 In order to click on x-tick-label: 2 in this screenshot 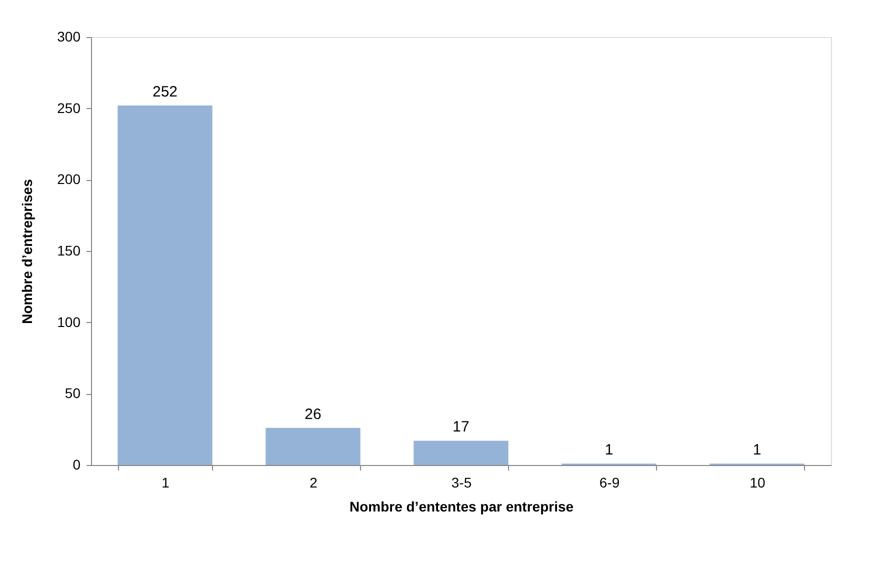, I will do `click(314, 482)`.